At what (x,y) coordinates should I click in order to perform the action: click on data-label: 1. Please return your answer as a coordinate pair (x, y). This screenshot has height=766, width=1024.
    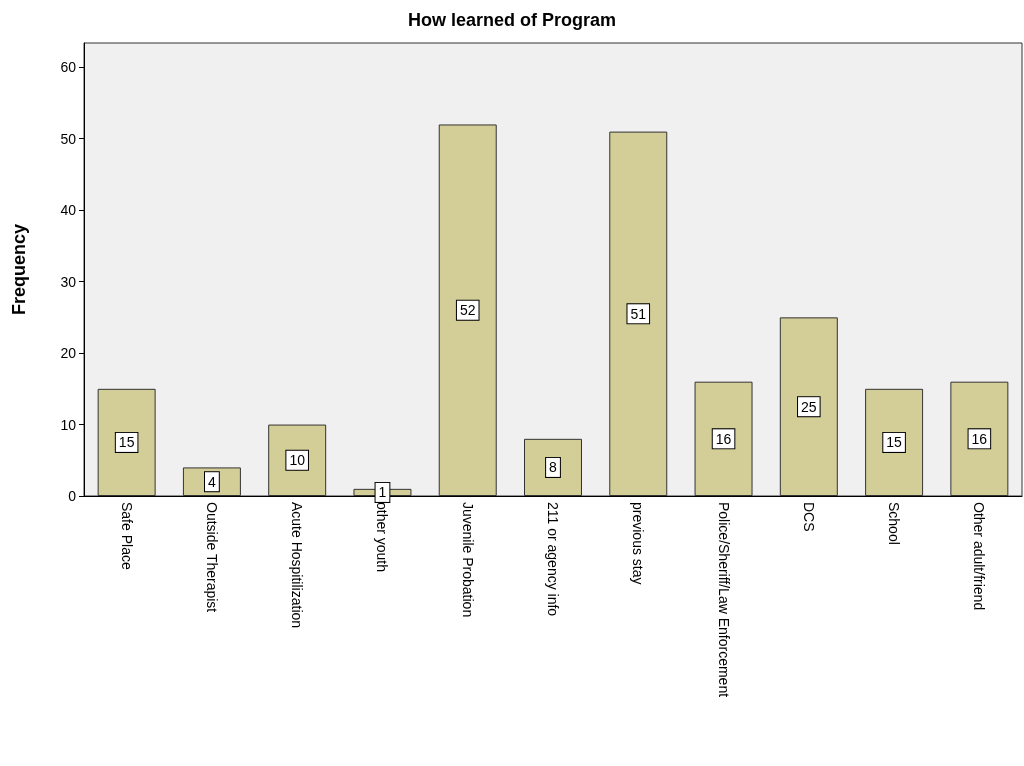
    Looking at the image, I should click on (382, 492).